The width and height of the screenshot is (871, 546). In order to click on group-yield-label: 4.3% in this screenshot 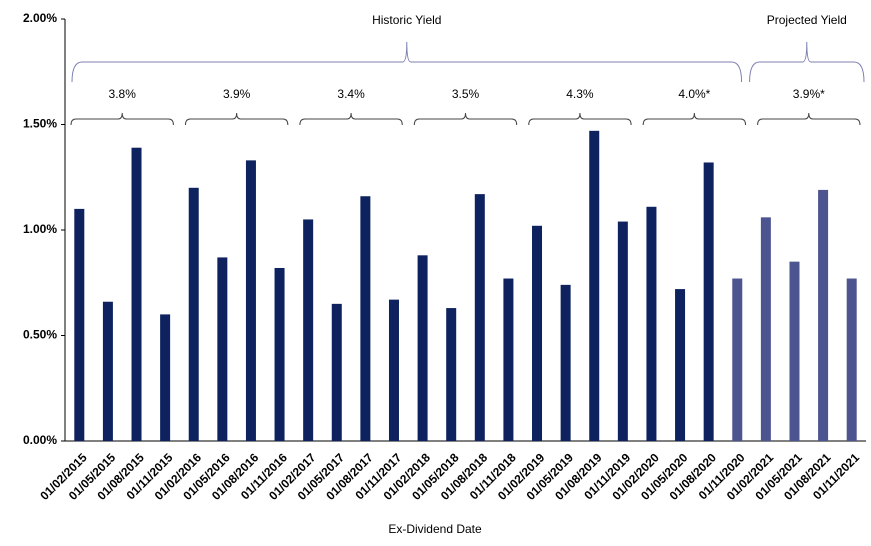, I will do `click(580, 94)`.